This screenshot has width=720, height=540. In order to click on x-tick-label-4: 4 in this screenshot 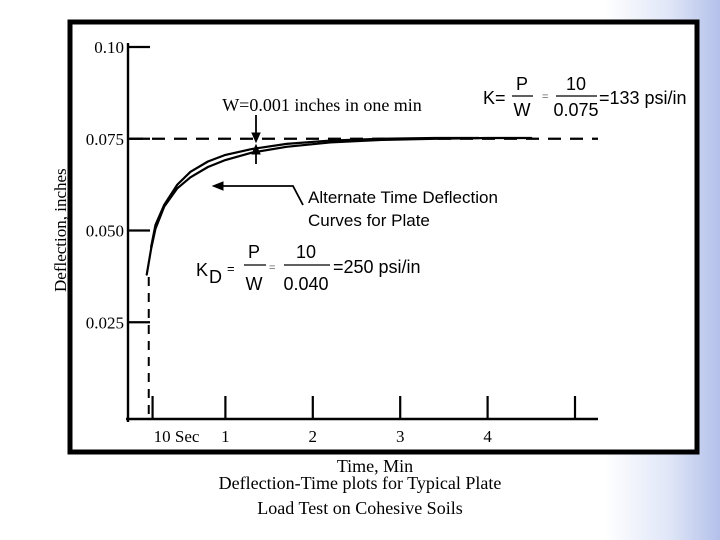, I will do `click(487, 436)`.